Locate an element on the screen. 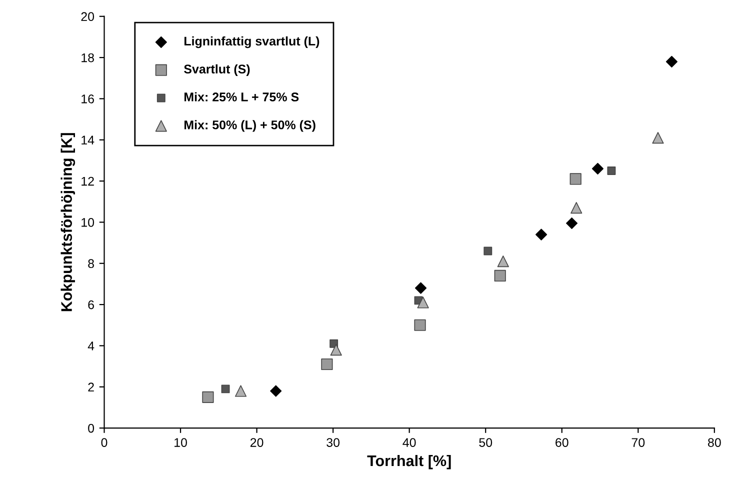  legend-label: Mix: 50% (L) + 50% (S) is located at coordinates (250, 126).